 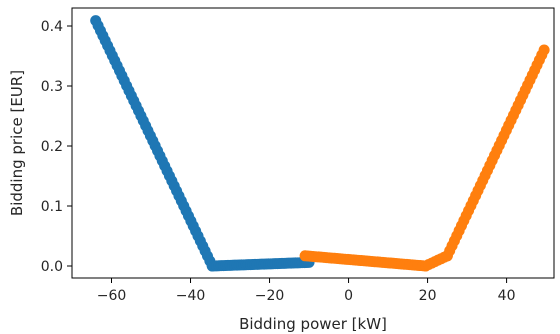 What do you see at coordinates (52, 147) in the screenshot?
I see `y-tick-label-3: 0.2` at bounding box center [52, 147].